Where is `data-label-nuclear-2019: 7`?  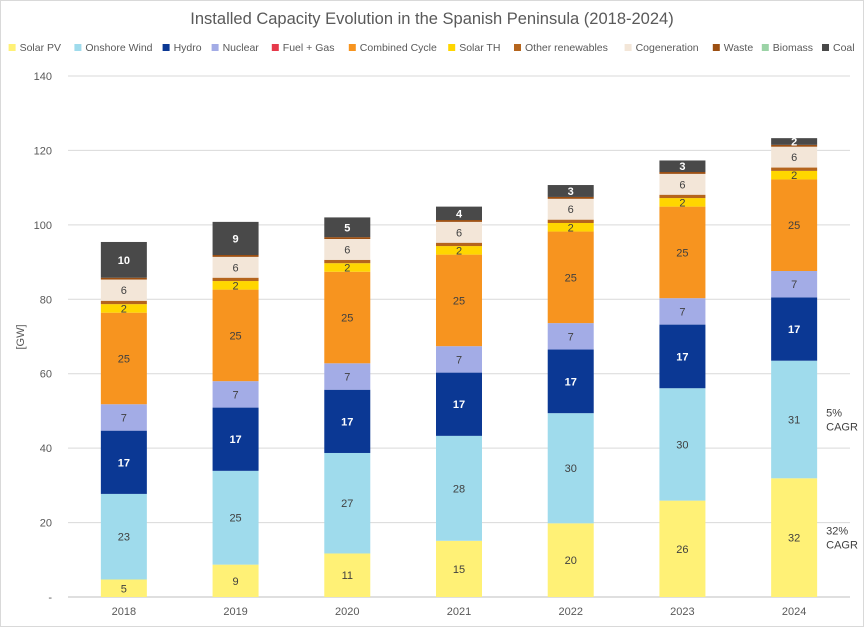
data-label-nuclear-2019: 7 is located at coordinates (236, 395).